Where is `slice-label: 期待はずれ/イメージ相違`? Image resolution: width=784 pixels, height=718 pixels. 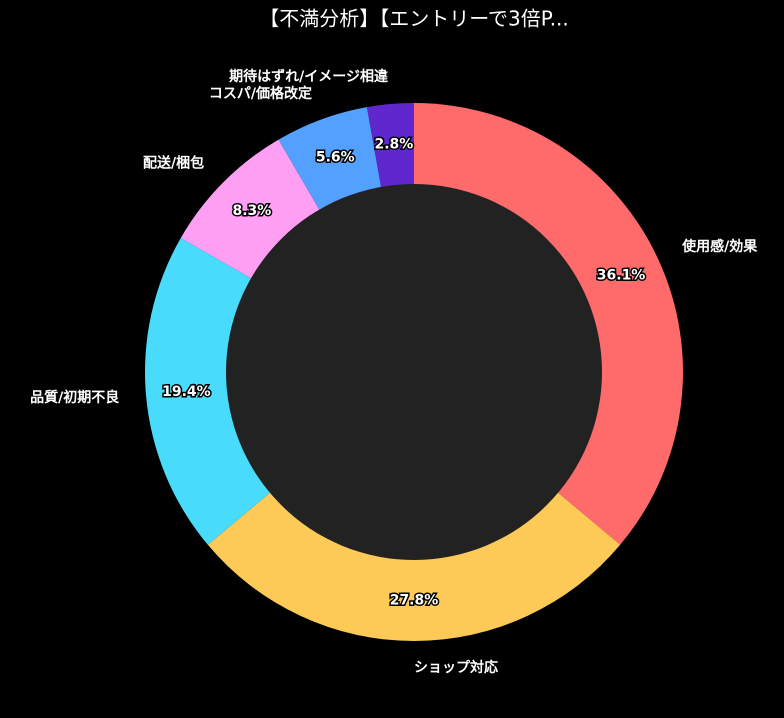 slice-label: 期待はずれ/イメージ相違 is located at coordinates (308, 76).